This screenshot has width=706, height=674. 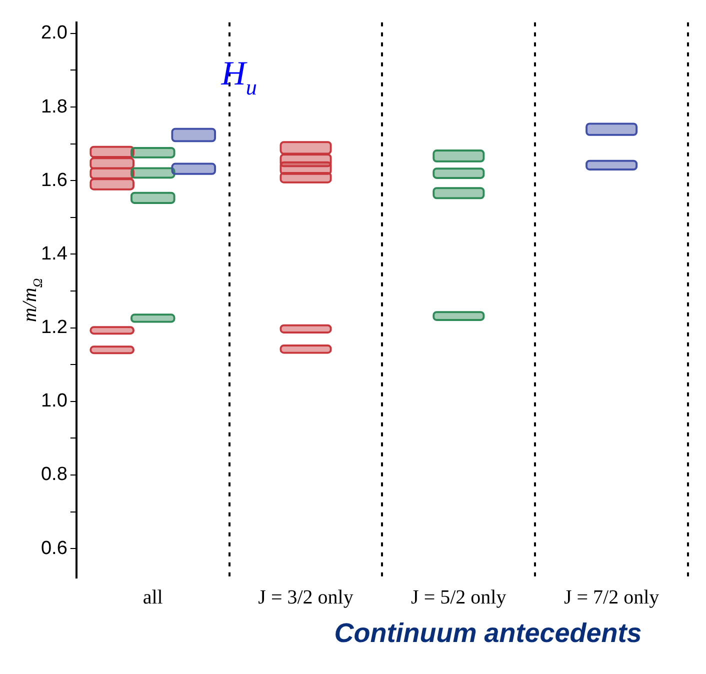 What do you see at coordinates (54, 253) in the screenshot?
I see `y-tick-label: 1.4` at bounding box center [54, 253].